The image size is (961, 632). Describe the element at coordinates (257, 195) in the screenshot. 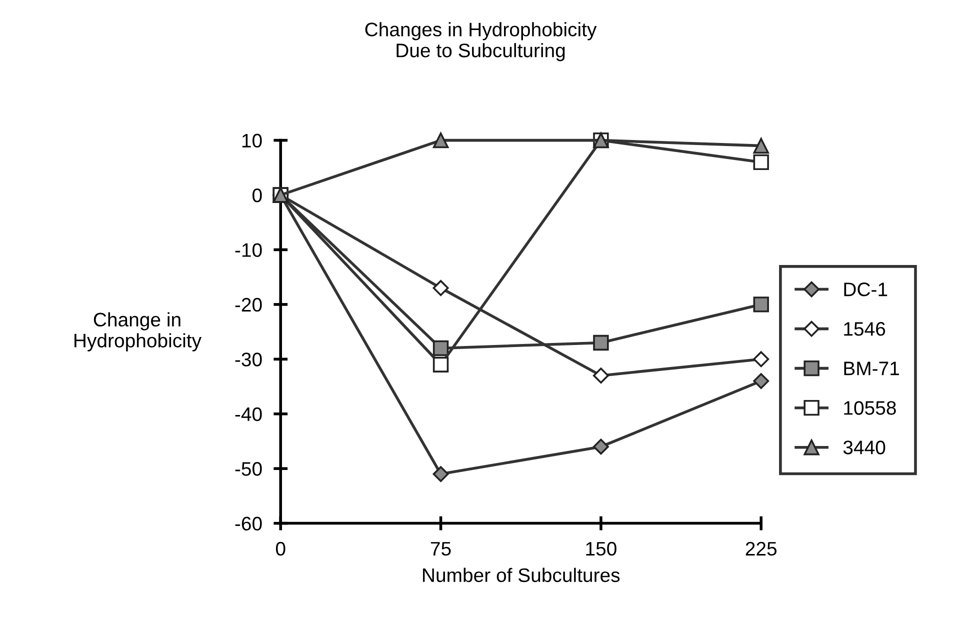

I see `y-tick-label: 0` at that location.